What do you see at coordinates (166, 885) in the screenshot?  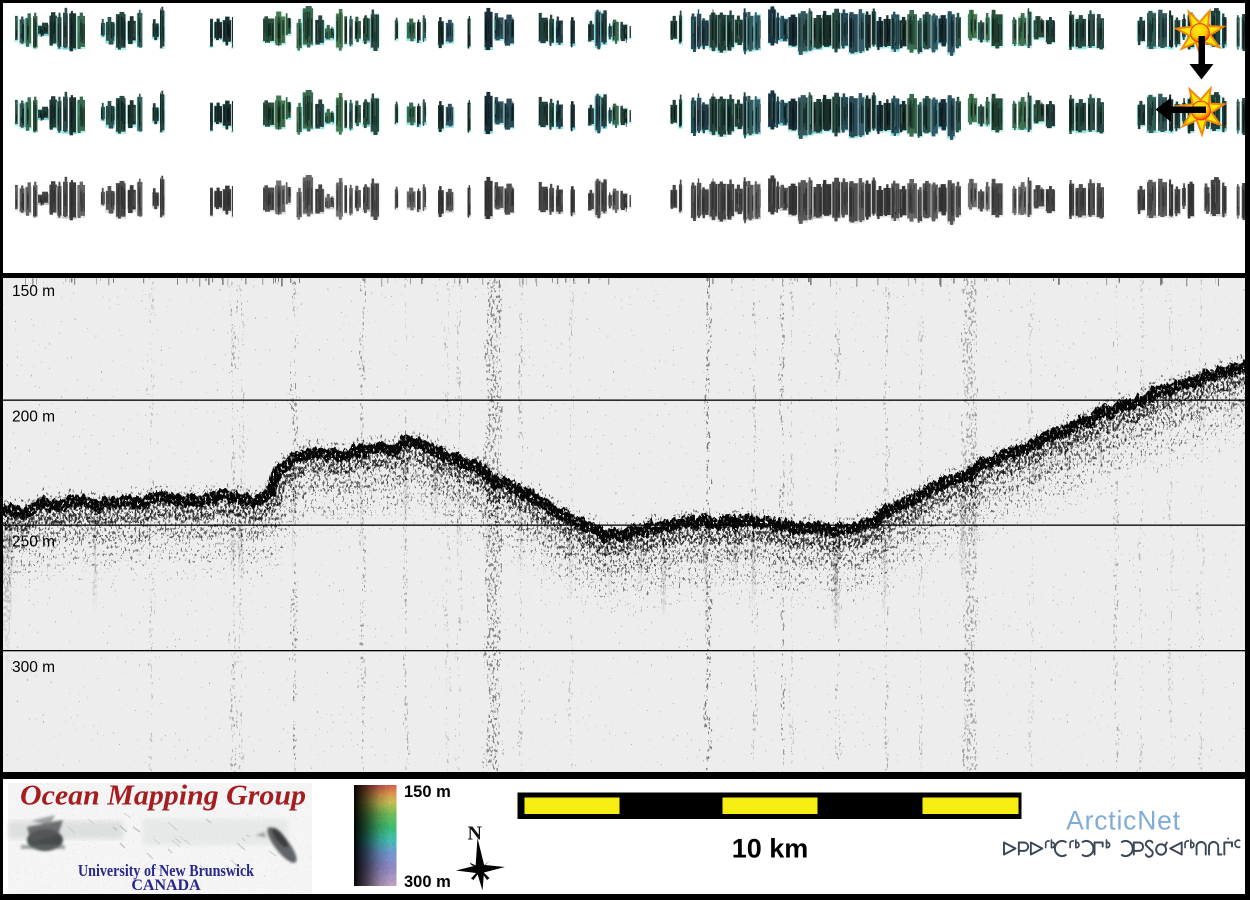 I see `svg-text: CANADA` at bounding box center [166, 885].